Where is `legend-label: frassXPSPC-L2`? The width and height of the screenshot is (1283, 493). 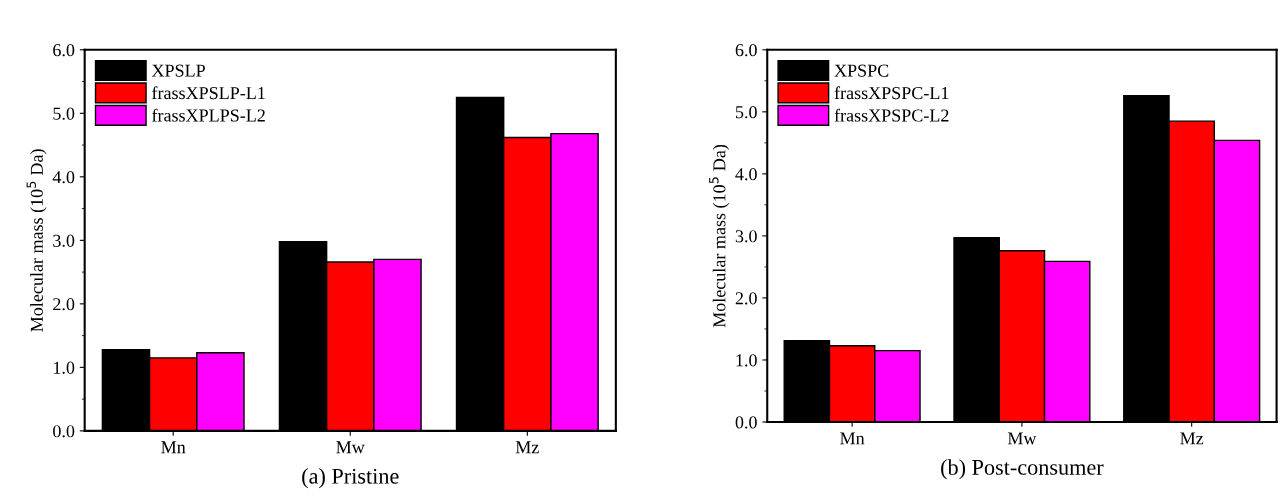 legend-label: frassXPSPC-L2 is located at coordinates (891, 115).